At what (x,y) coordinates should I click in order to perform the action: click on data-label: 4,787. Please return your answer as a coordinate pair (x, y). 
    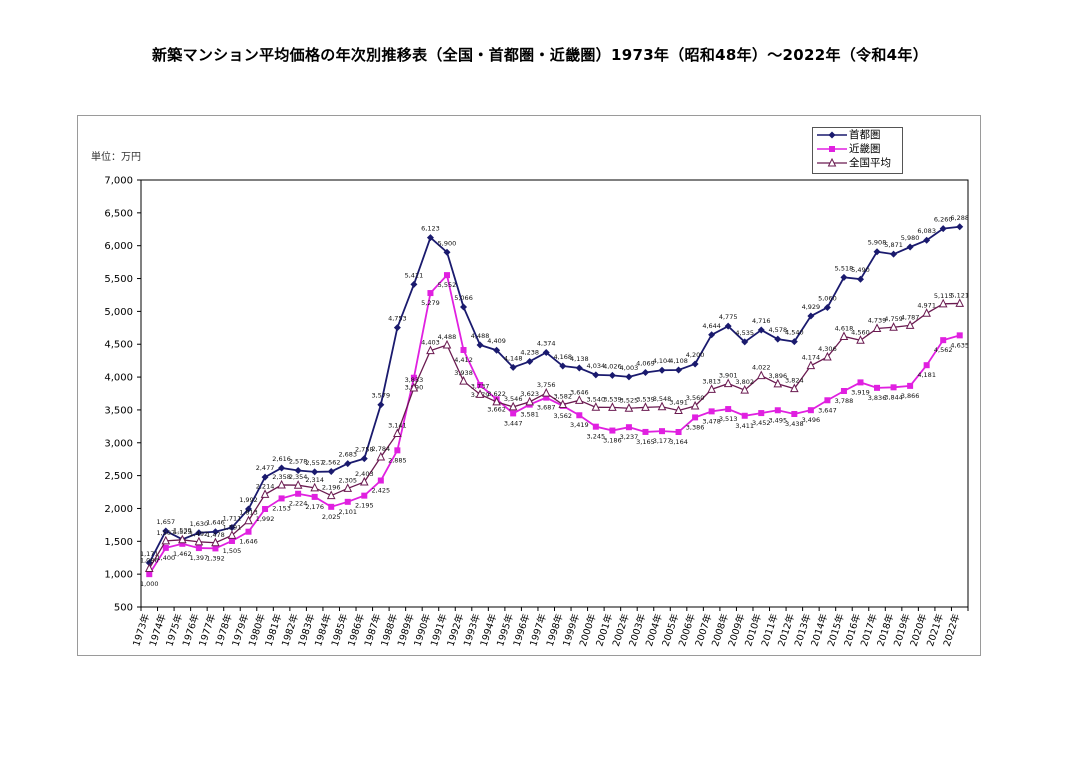
    Looking at the image, I should click on (910, 317).